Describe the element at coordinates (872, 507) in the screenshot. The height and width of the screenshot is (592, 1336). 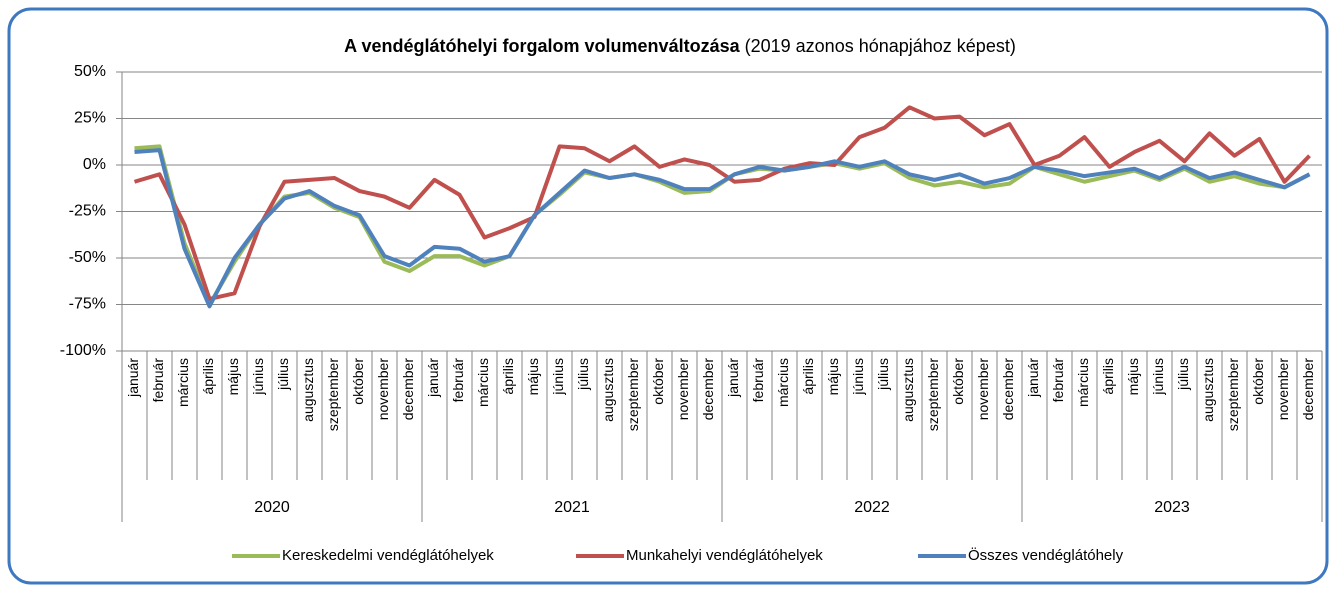
I see `year-label: 2022` at that location.